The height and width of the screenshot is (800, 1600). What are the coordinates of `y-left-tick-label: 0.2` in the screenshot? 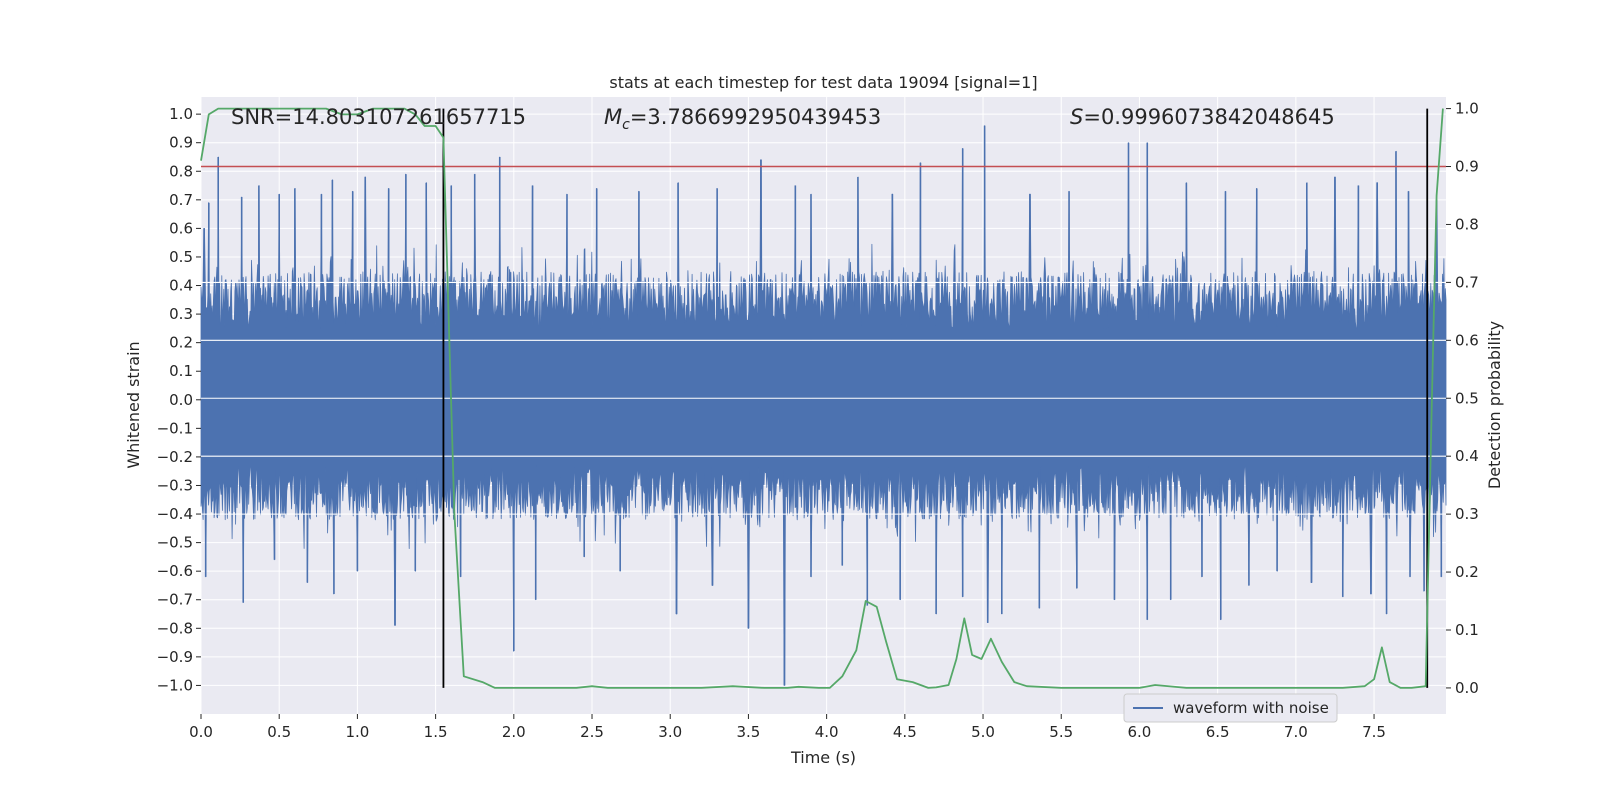 It's located at (181, 343).